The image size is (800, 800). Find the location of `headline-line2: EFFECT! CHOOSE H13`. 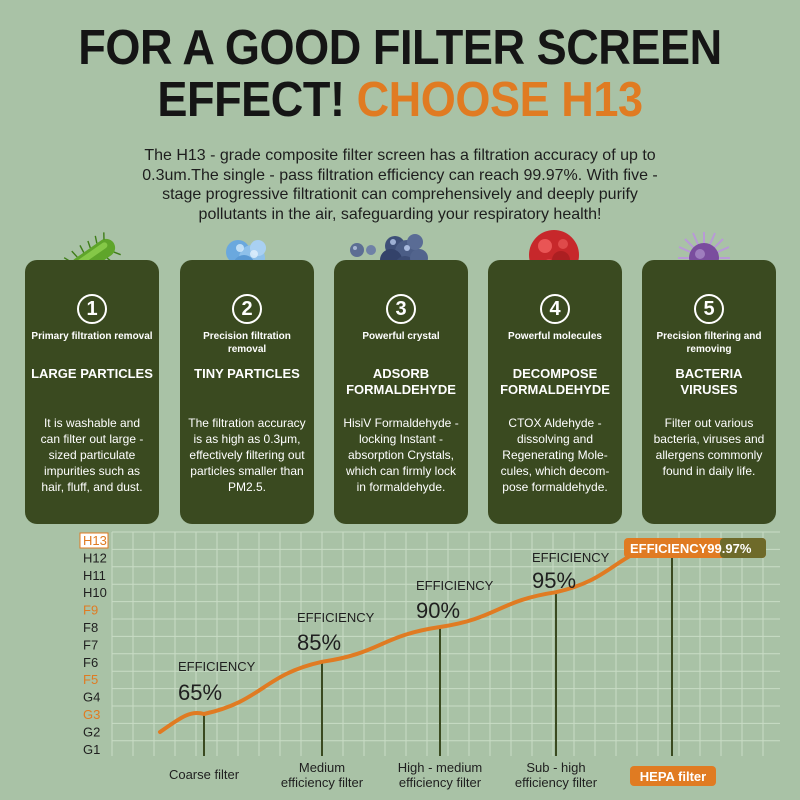

headline-line2: EFFECT! CHOOSE H13 is located at coordinates (400, 100).